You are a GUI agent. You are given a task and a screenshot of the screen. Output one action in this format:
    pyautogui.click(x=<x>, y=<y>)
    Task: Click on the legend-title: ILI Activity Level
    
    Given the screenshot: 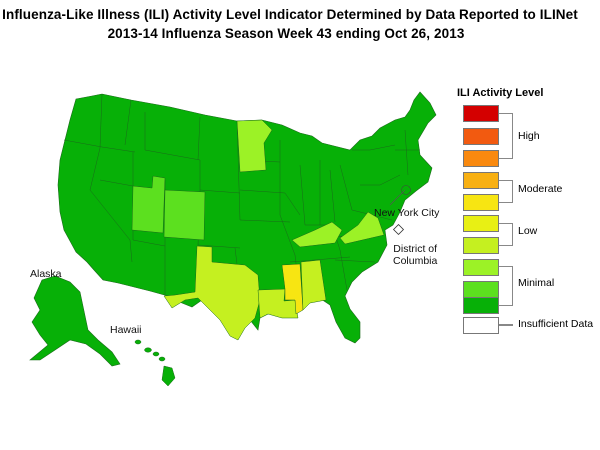 What is the action you would take?
    pyautogui.click(x=500, y=93)
    